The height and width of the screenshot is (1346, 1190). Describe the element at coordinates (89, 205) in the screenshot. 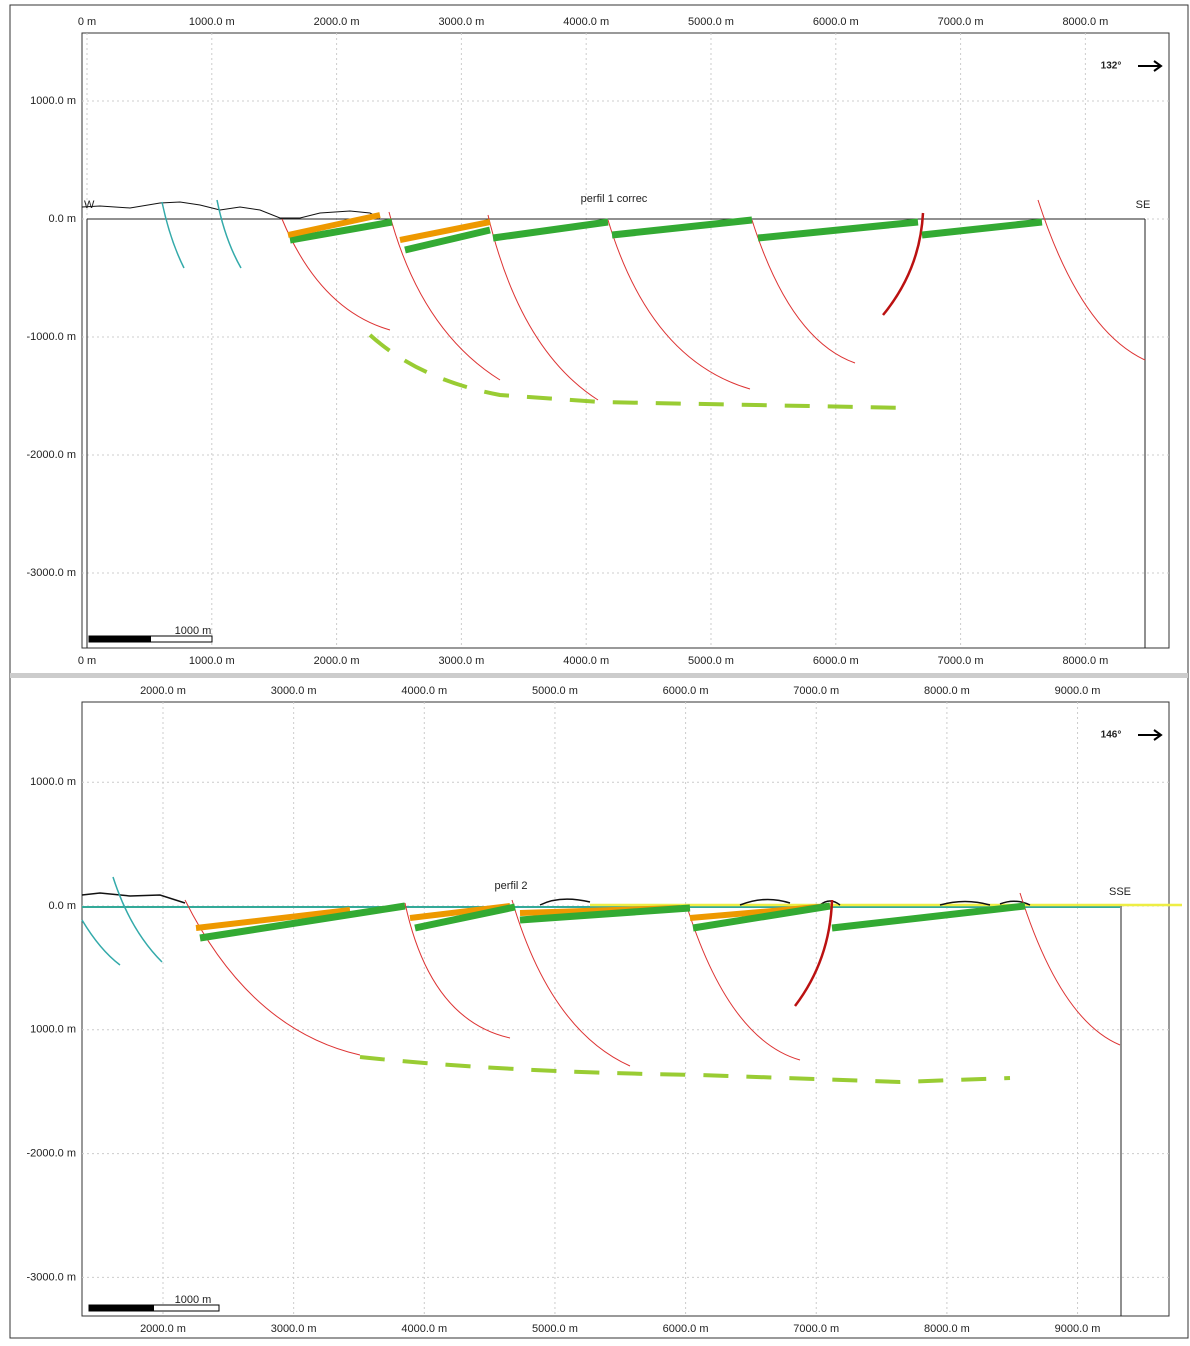

I see `end-label: W` at that location.